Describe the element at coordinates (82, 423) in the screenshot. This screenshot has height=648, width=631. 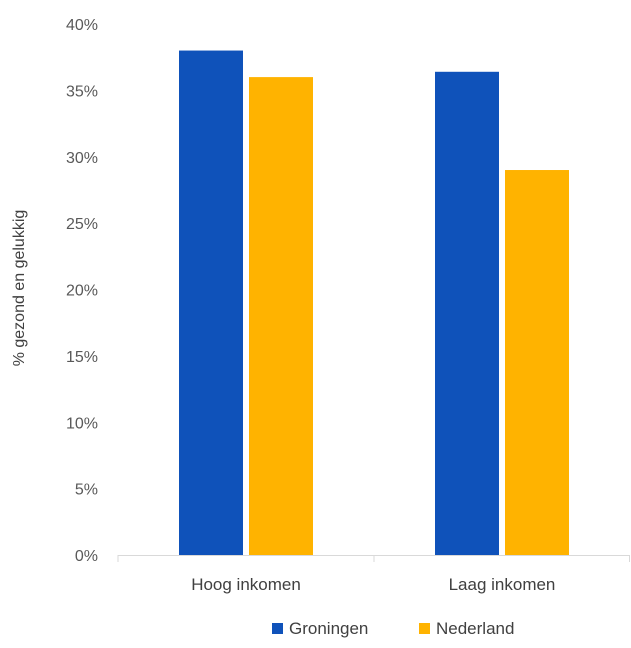
I see `y-tick-label: 10%` at that location.